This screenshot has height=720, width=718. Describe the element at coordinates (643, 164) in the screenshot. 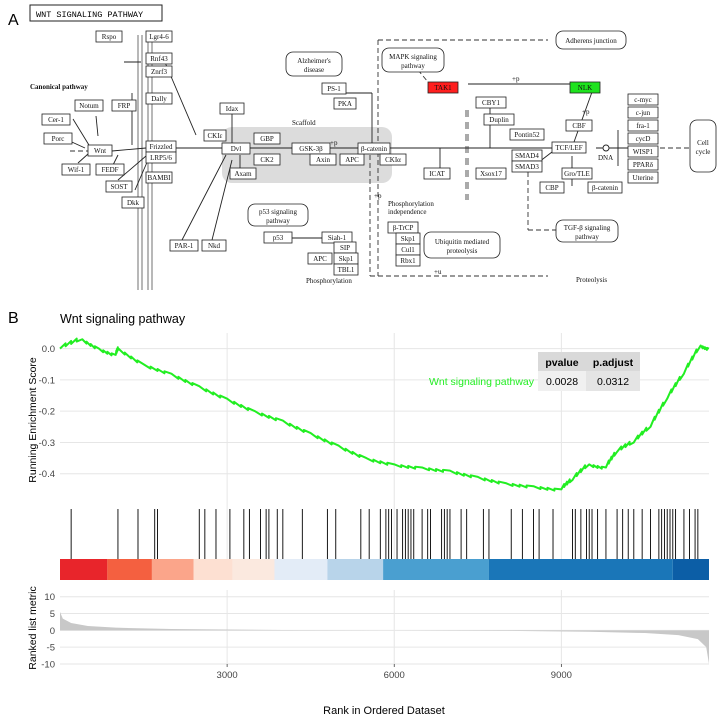

I see `gene-ppard: PPARδ` at that location.